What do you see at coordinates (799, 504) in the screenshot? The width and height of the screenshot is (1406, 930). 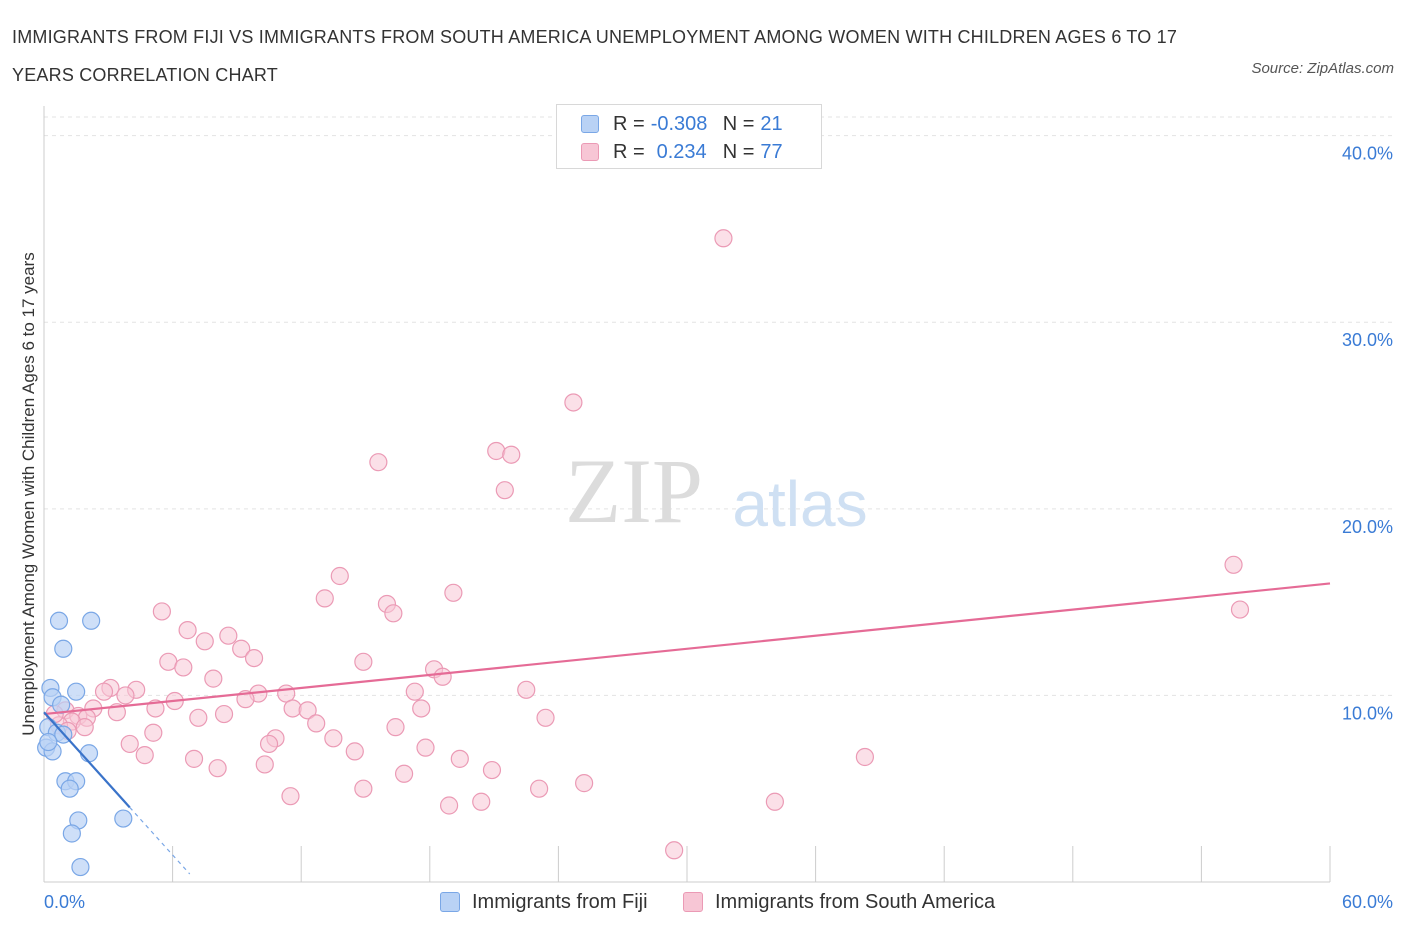 I see `watermark-atlas: atlas` at bounding box center [799, 504].